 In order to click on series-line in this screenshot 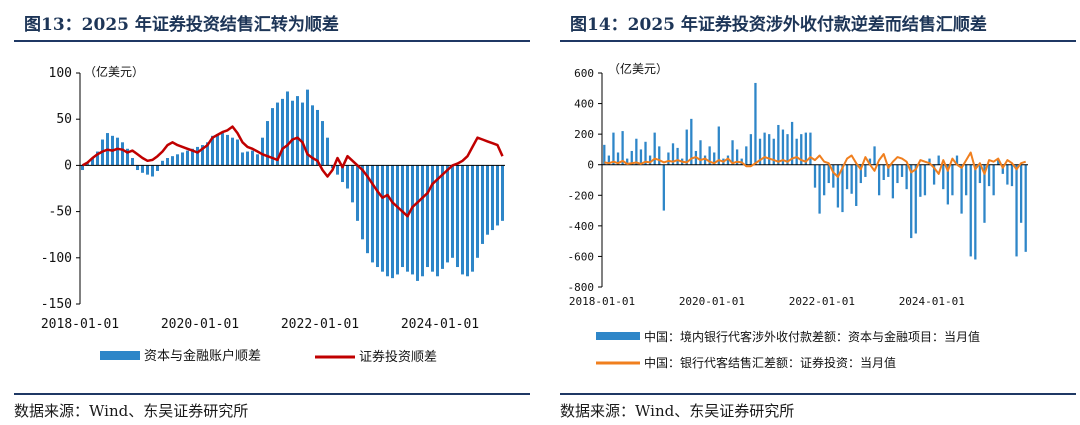, I will do `click(815, 164)`.